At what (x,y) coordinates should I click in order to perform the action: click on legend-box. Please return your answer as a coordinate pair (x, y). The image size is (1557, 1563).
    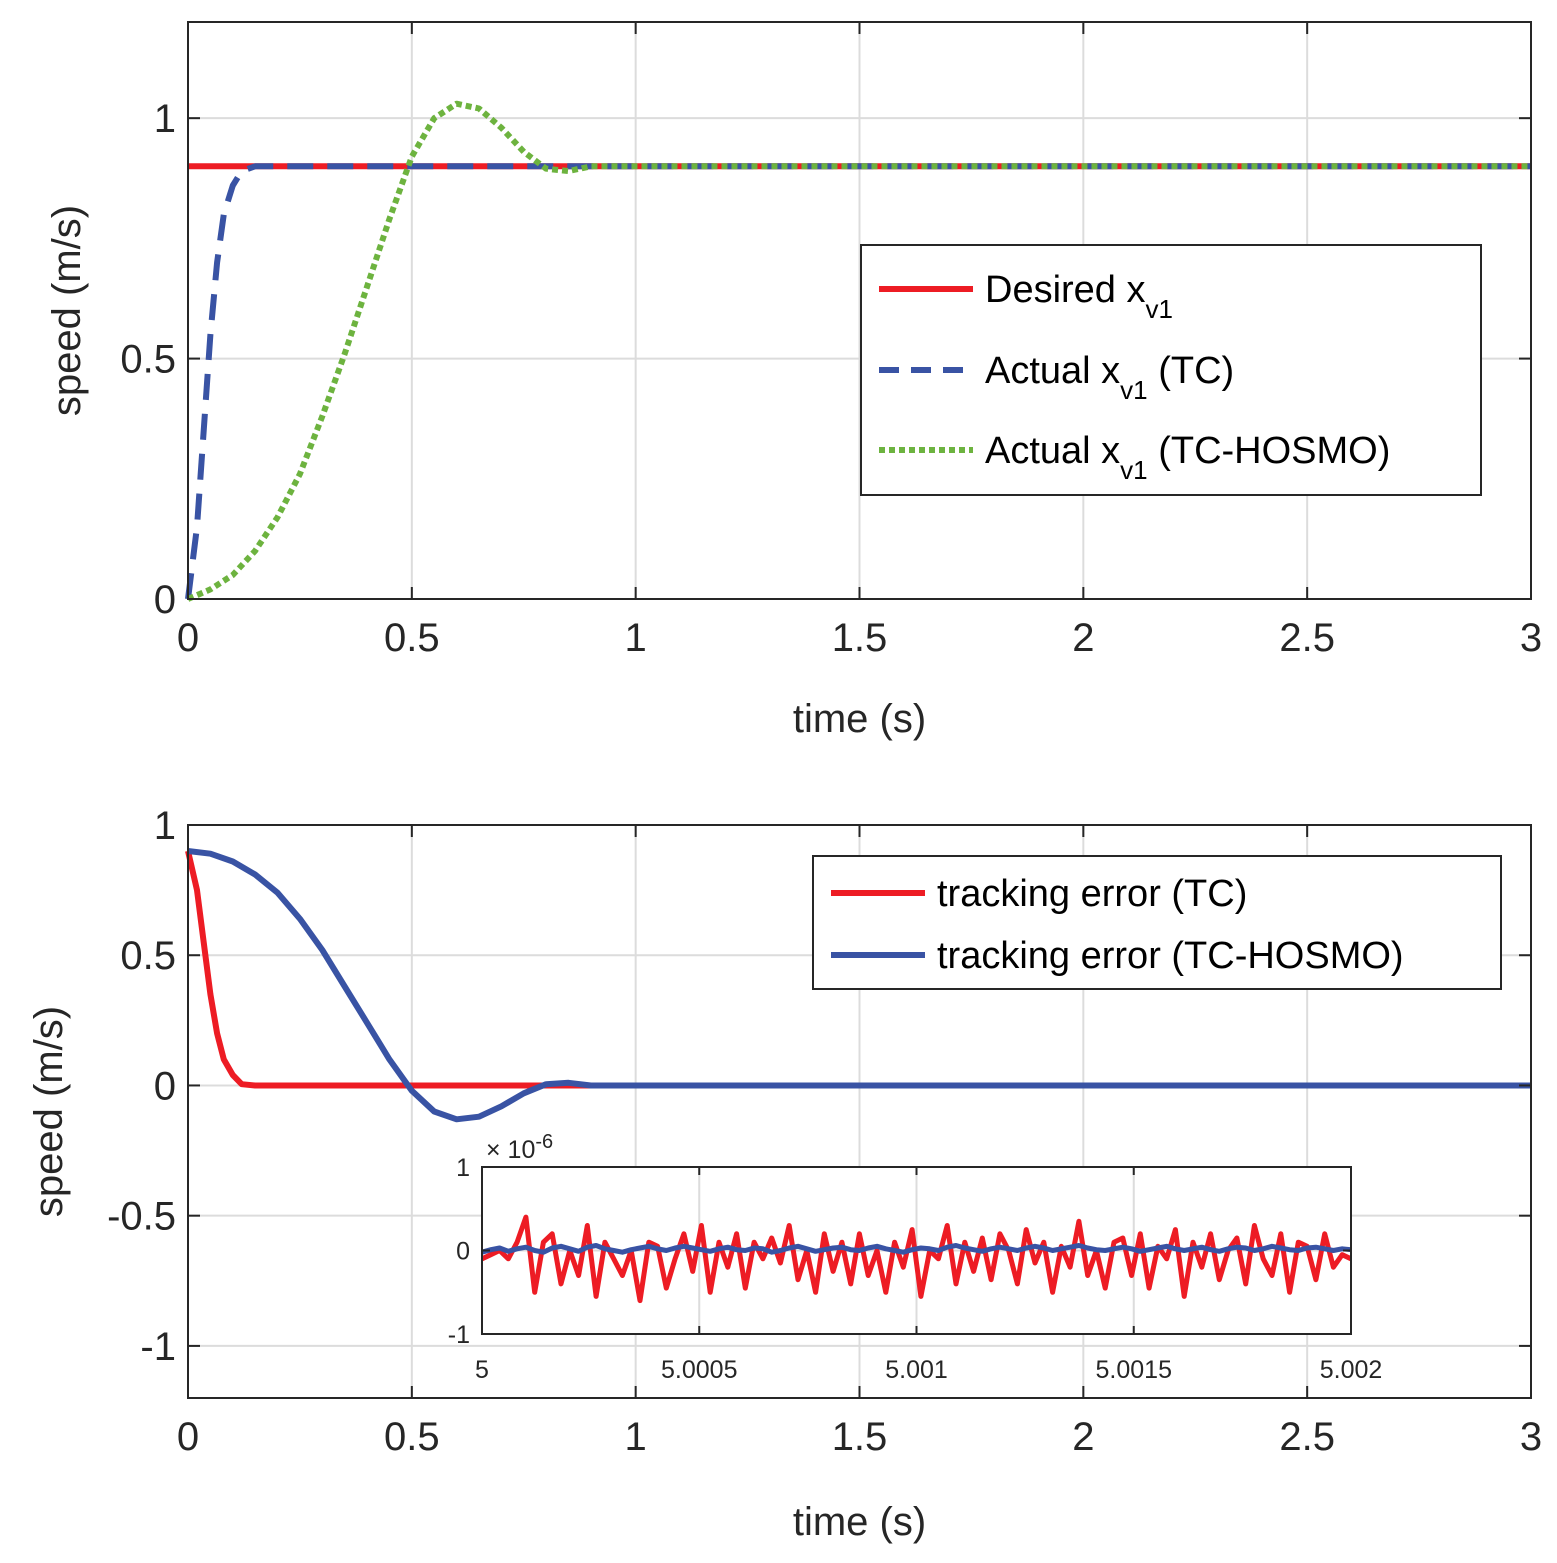
    Looking at the image, I should click on (1157, 922).